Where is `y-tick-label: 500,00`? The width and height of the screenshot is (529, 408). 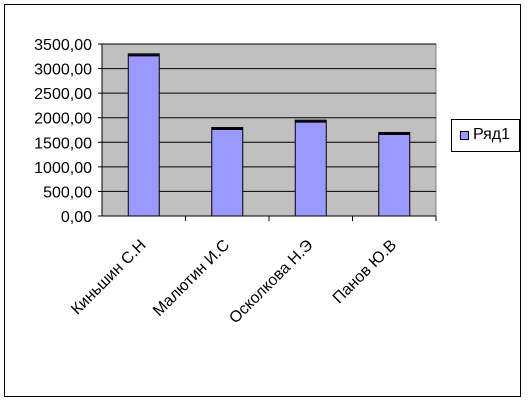
y-tick-label: 500,00 is located at coordinates (67, 192).